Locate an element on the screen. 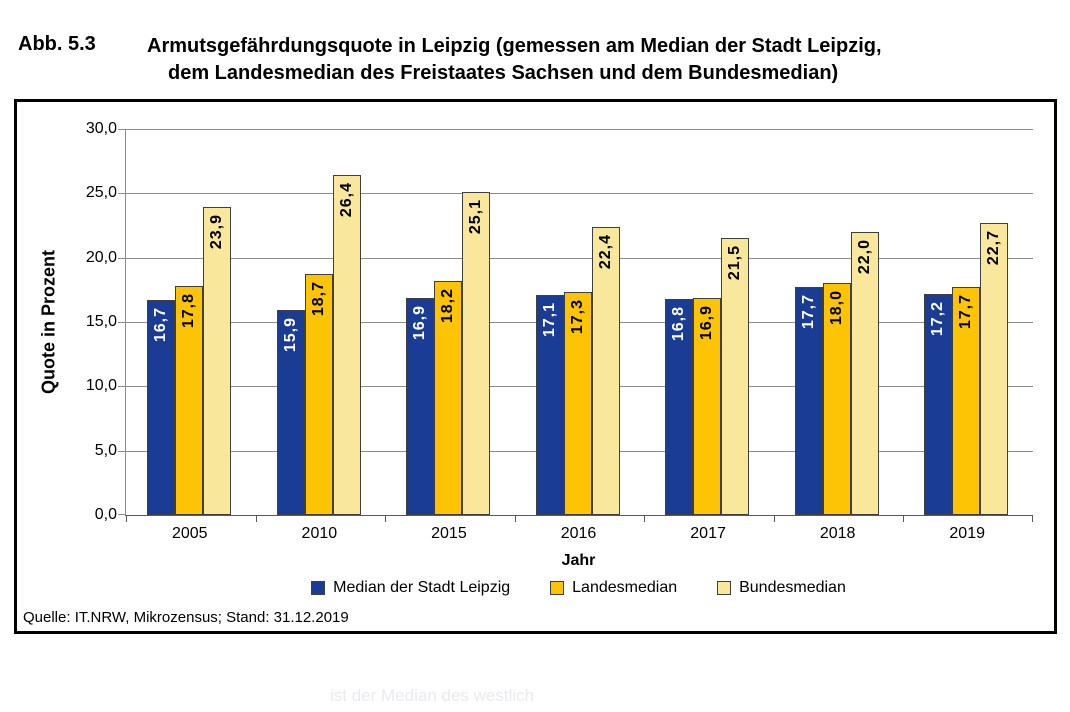  bar: 18,2 is located at coordinates (448, 398).